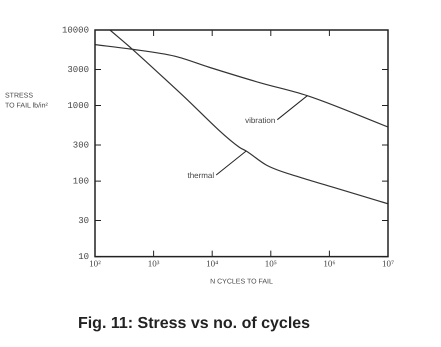 The height and width of the screenshot is (347, 441). Describe the element at coordinates (388, 263) in the screenshot. I see `x-tick-label: 10⁷` at that location.